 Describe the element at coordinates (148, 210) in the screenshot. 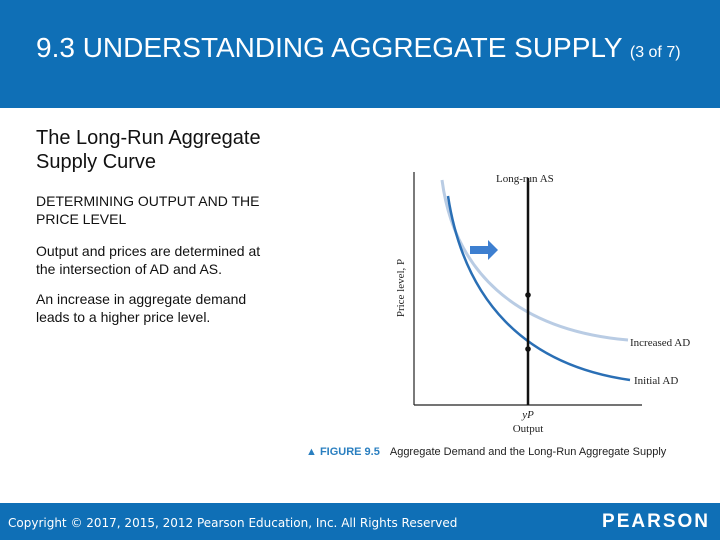

I see `section-heading: DETERMINING OUTPUT AND THE PRICE LEVEL` at that location.